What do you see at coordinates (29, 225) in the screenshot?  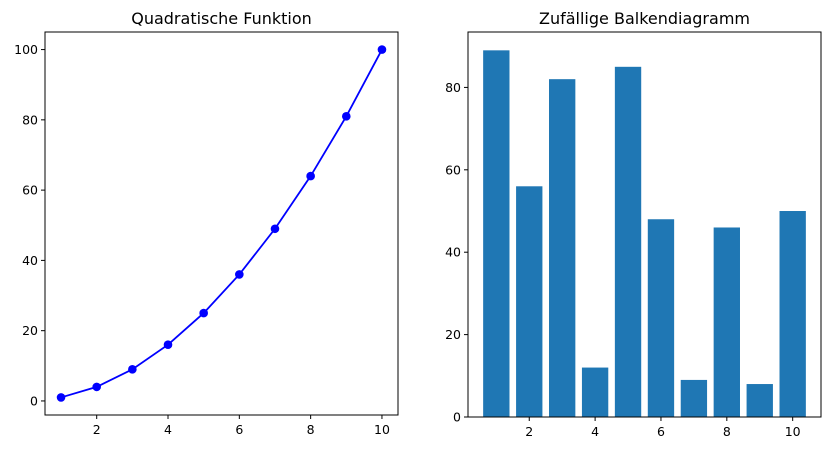 I see `line-chart-y-axis: 0 20 40 60 80 100` at bounding box center [29, 225].